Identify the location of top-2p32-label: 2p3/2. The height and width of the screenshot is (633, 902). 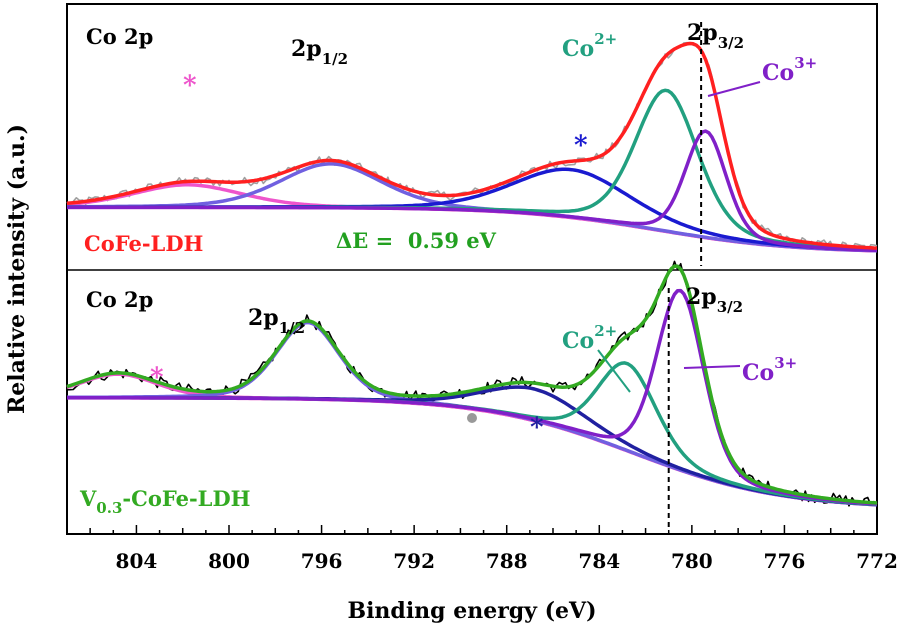
(715, 36).